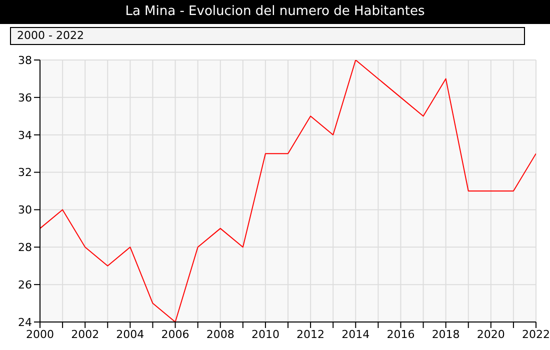  What do you see at coordinates (25, 97) in the screenshot?
I see `y-tick-label: 36` at bounding box center [25, 97].